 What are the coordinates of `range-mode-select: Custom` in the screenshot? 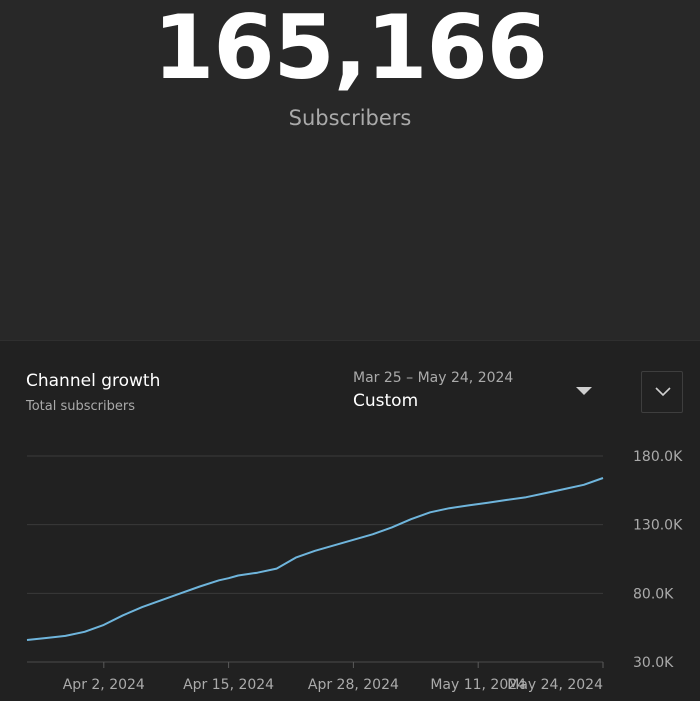 It's located at (386, 401).